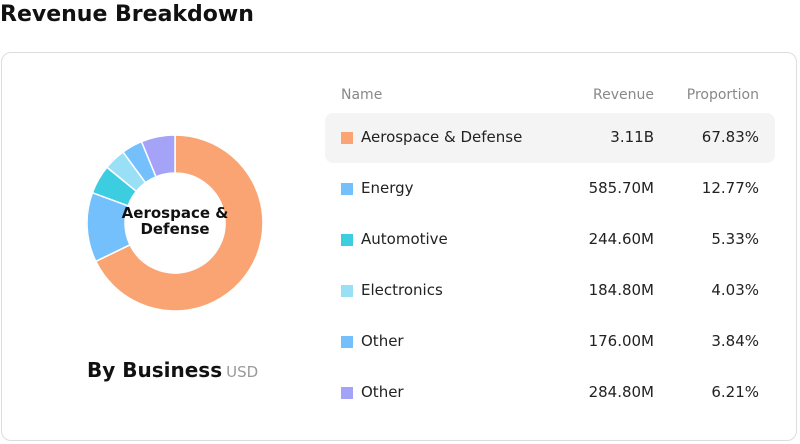 The image size is (800, 444). What do you see at coordinates (155, 370) in the screenshot?
I see `caption-text: By Business` at bounding box center [155, 370].